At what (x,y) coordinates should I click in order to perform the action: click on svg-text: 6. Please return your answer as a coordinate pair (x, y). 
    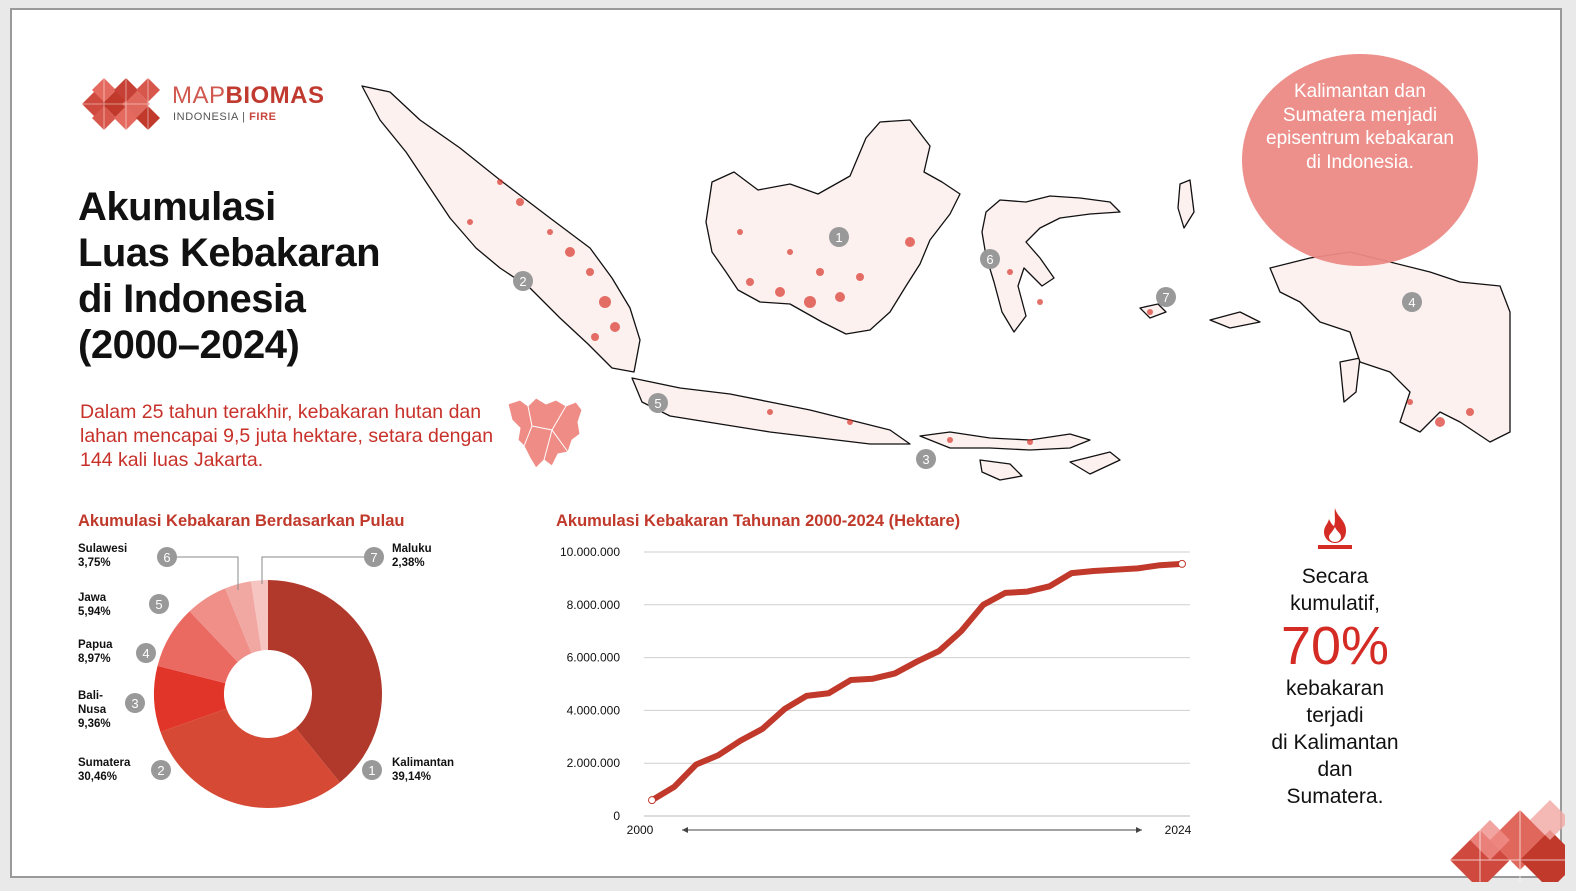
    Looking at the image, I should click on (989, 259).